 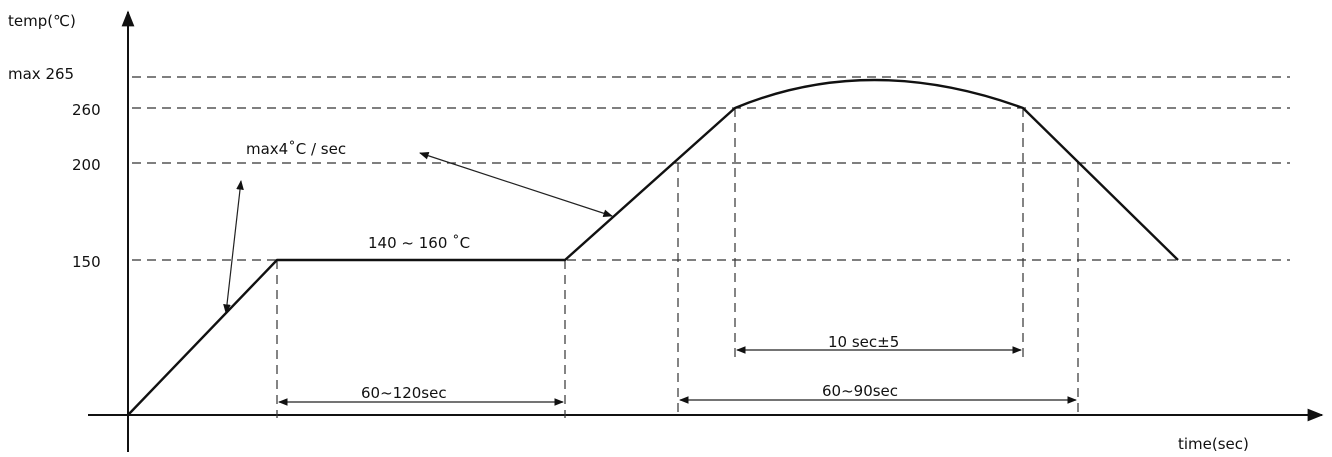 What do you see at coordinates (419, 243) in the screenshot?
I see `soak-range-label: 140 ~ 160 ˚C` at bounding box center [419, 243].